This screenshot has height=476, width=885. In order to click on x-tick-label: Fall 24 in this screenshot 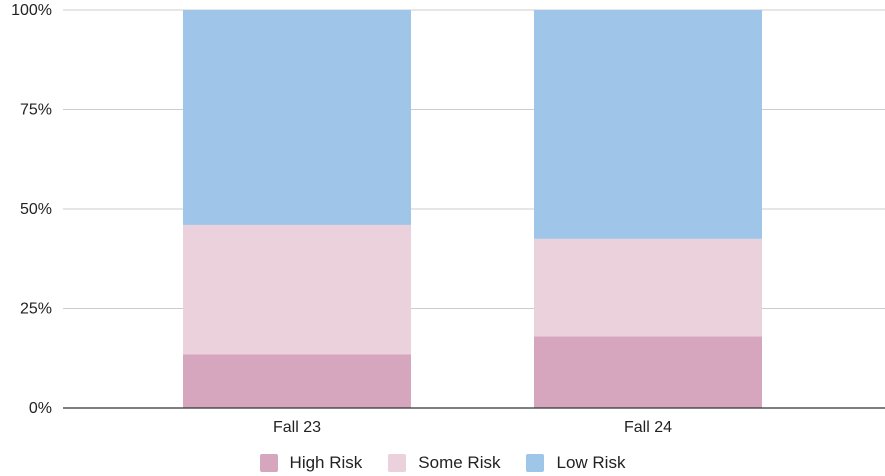, I will do `click(648, 427)`.